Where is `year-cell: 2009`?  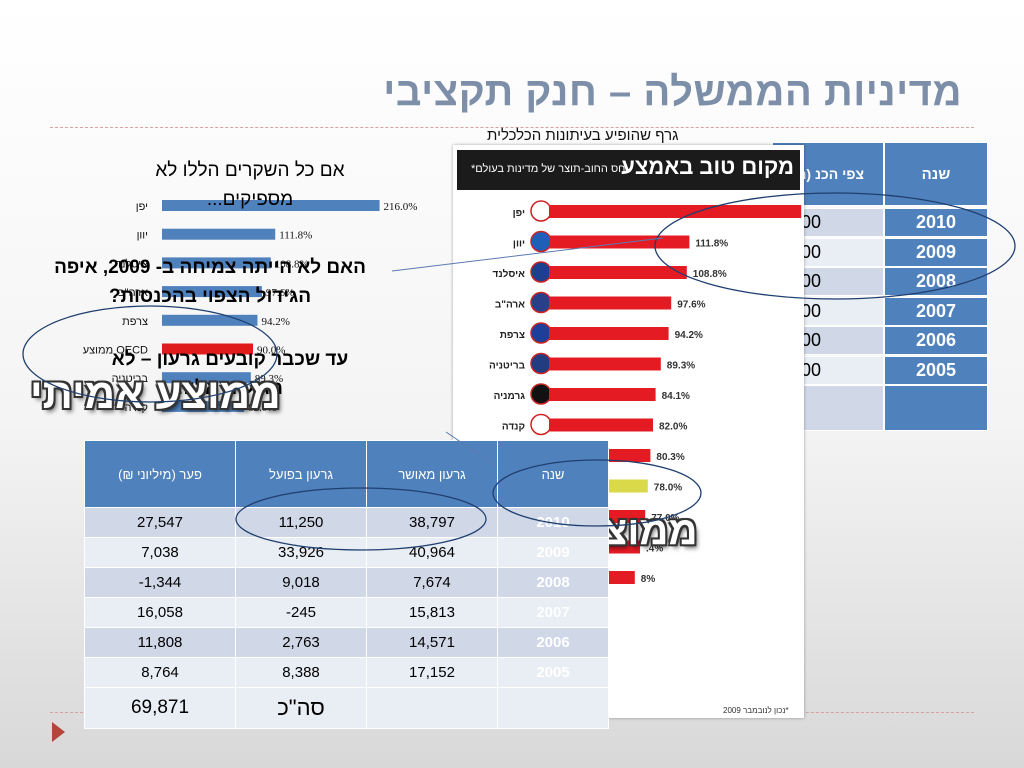
year-cell: 2009 is located at coordinates (553, 552).